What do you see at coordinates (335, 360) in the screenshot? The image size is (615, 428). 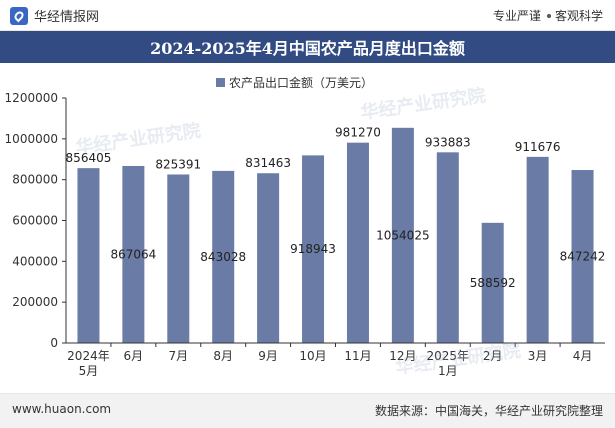 I see `x-axis: 2024年 5月 6月 7月 8月 9月 10月 11月 12月 2025年 1月 2月 3月 4月` at bounding box center [335, 360].